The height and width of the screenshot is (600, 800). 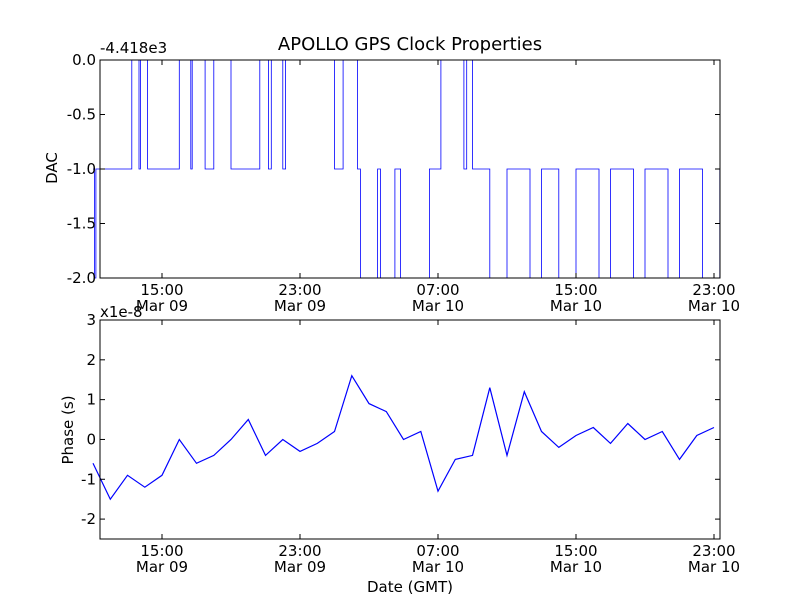 What do you see at coordinates (91, 400) in the screenshot?
I see `y-tick-label: 1` at bounding box center [91, 400].